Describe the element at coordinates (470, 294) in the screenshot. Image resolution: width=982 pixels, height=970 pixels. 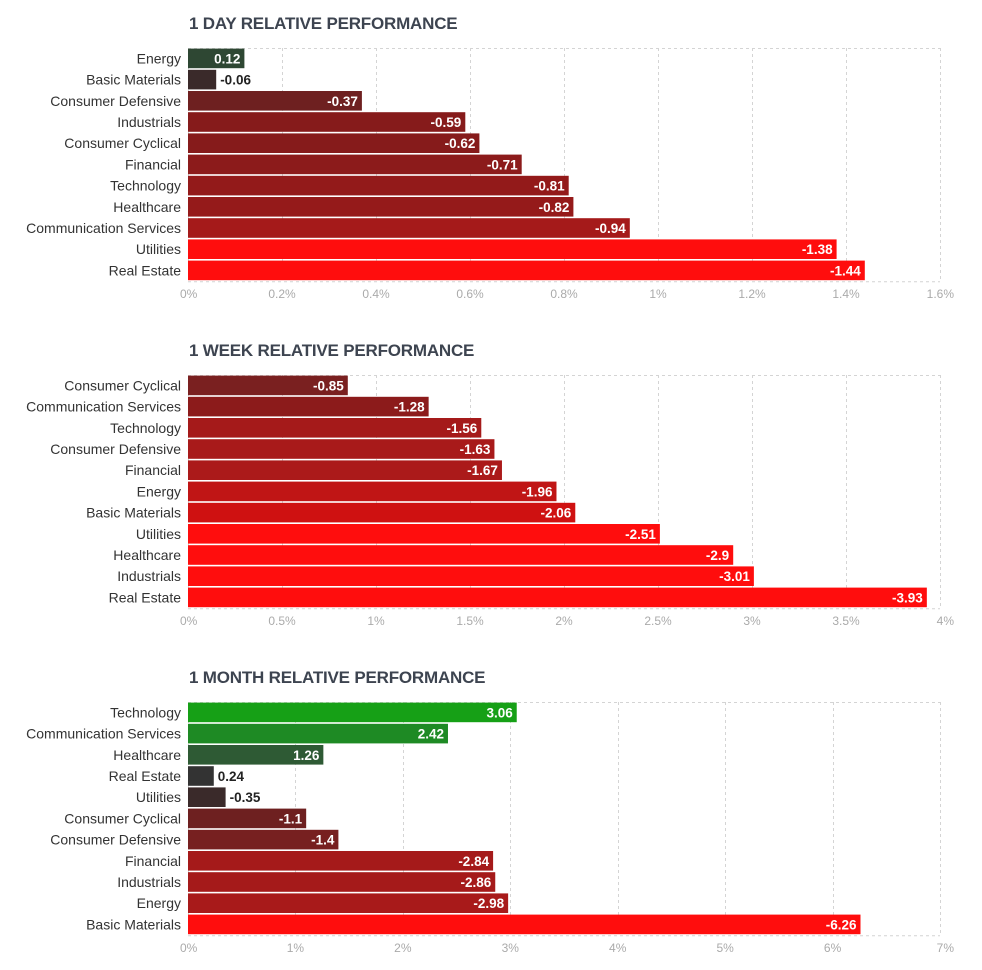
I see `x-tick-label: 0.6%` at that location.